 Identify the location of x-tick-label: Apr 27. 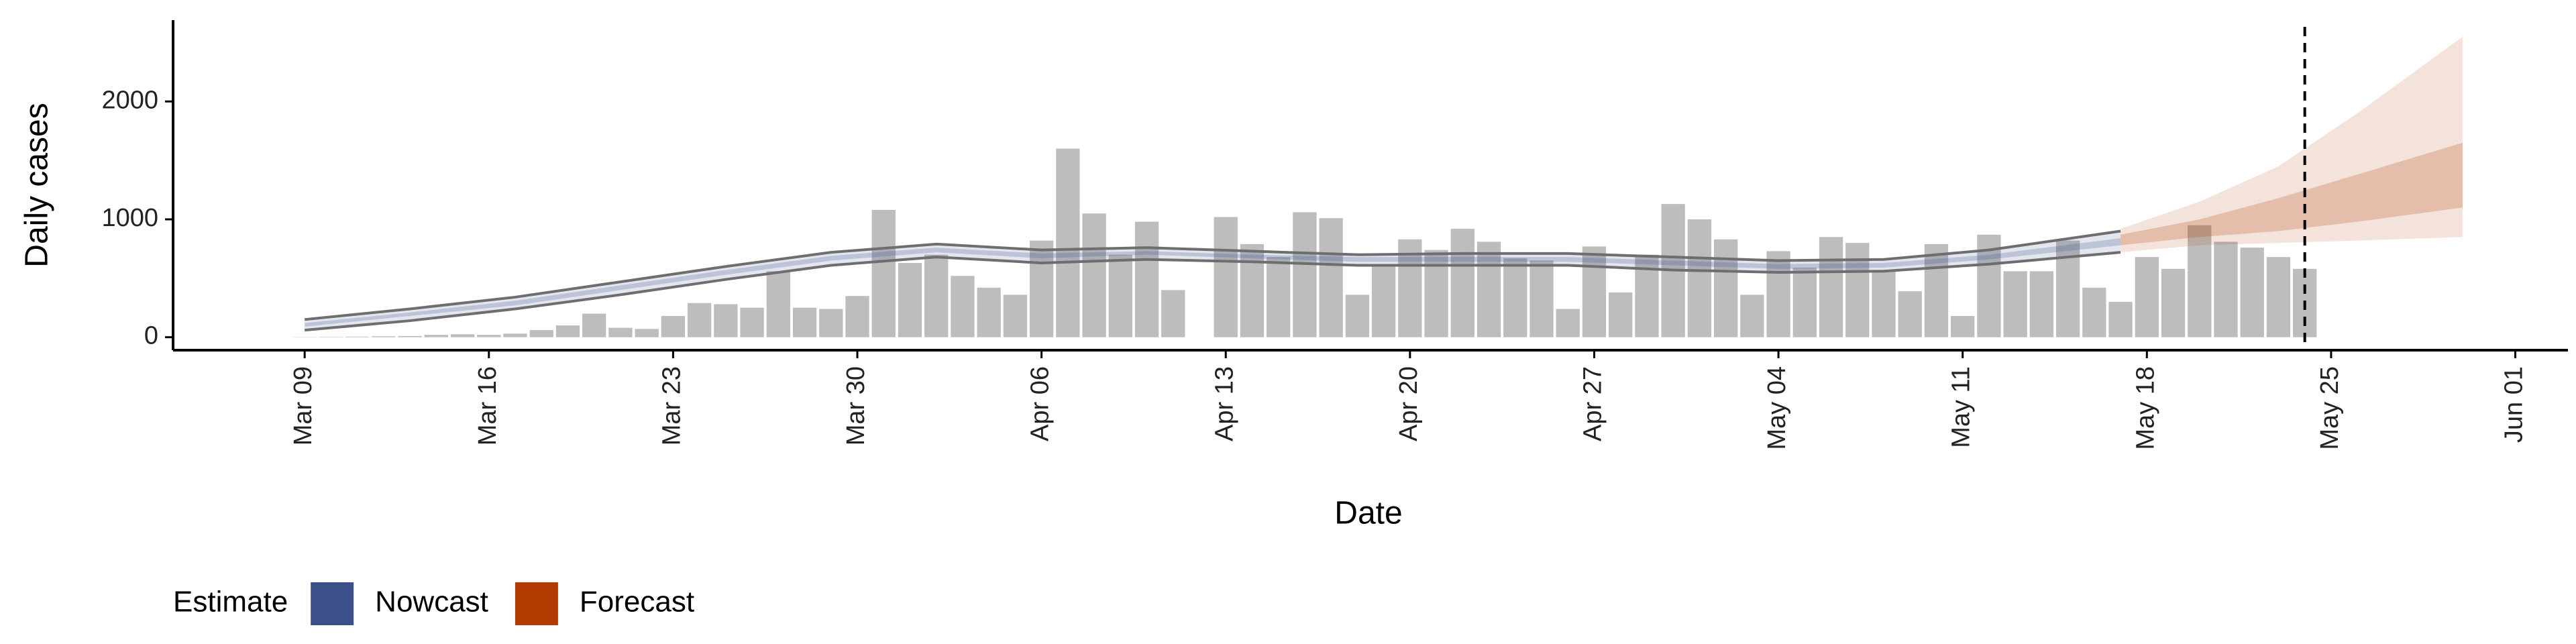
(1592, 403).